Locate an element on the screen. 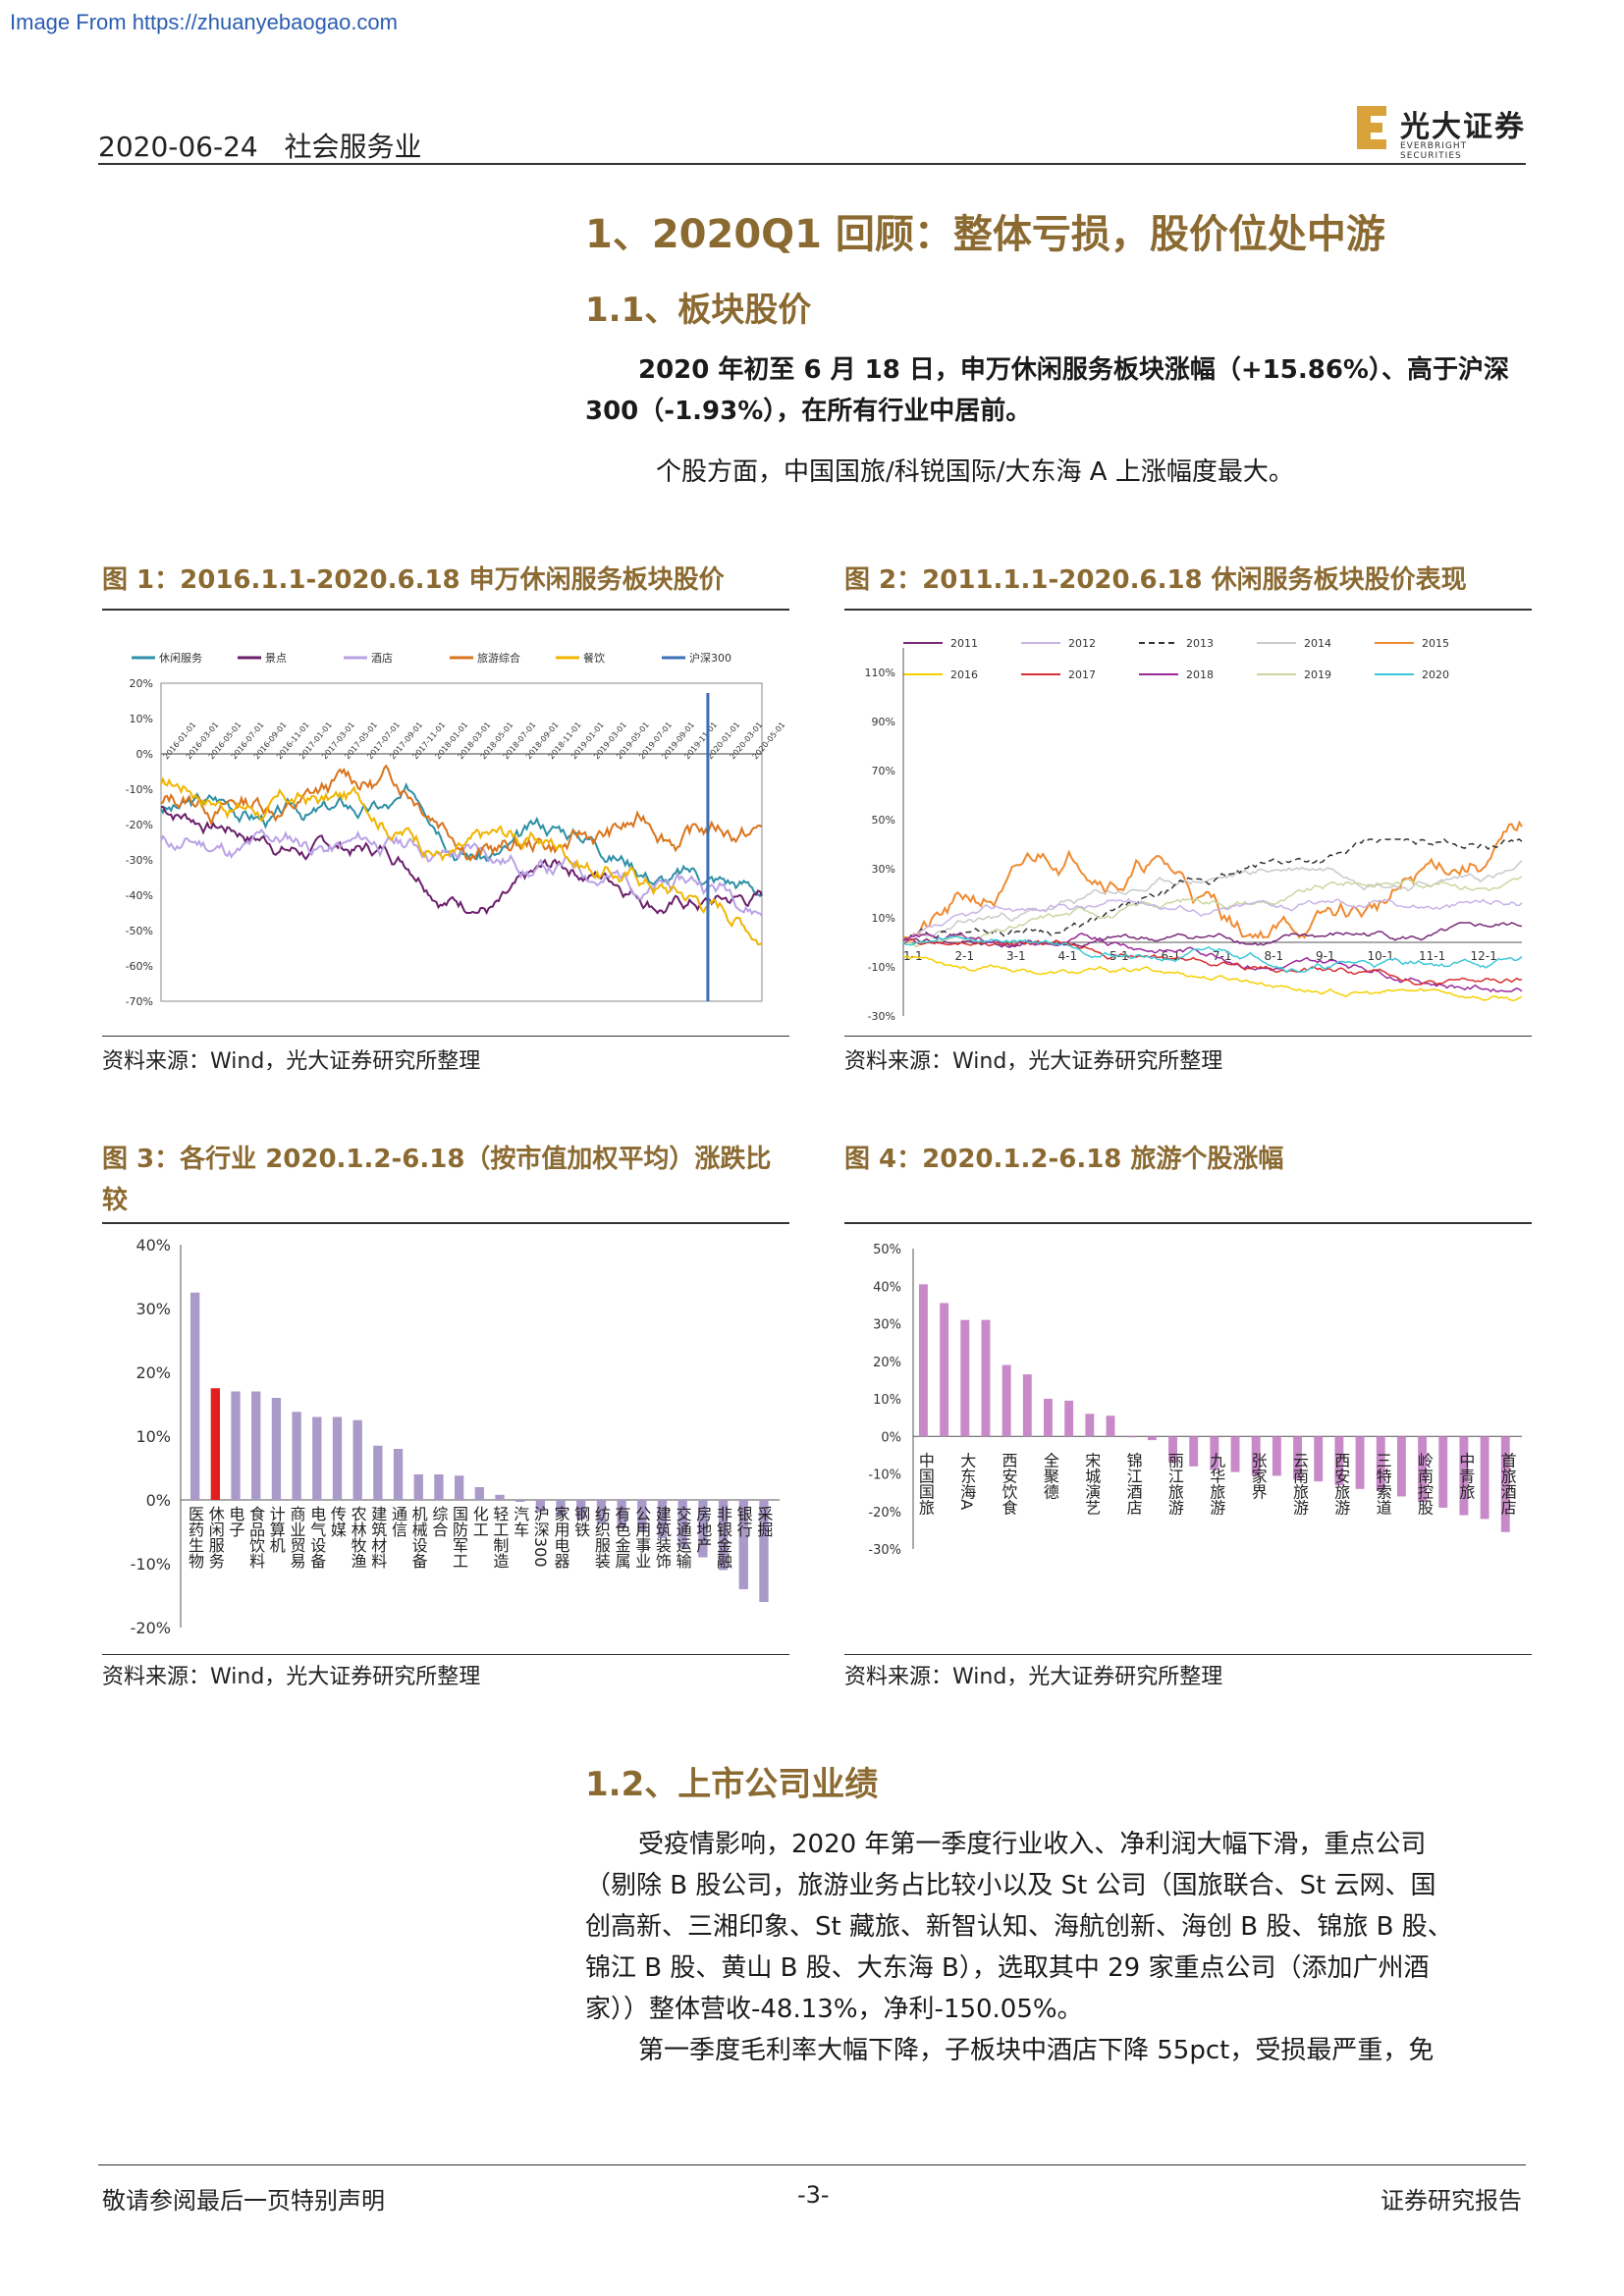 The image size is (1624, 2296). fig2-title: 图 2：2011.1.1-2020.6.18 休闲服务板块股价表现 is located at coordinates (1155, 580).